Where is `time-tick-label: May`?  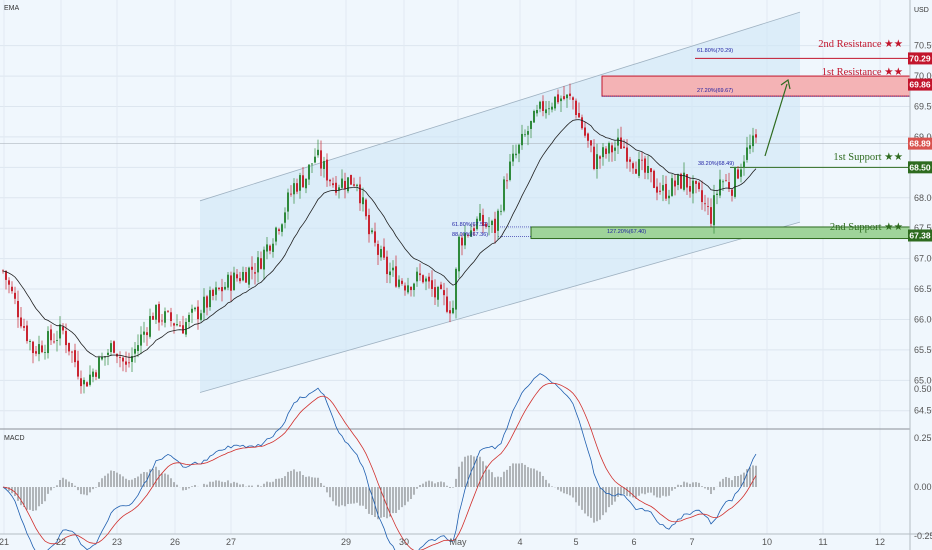 time-tick-label: May is located at coordinates (458, 542).